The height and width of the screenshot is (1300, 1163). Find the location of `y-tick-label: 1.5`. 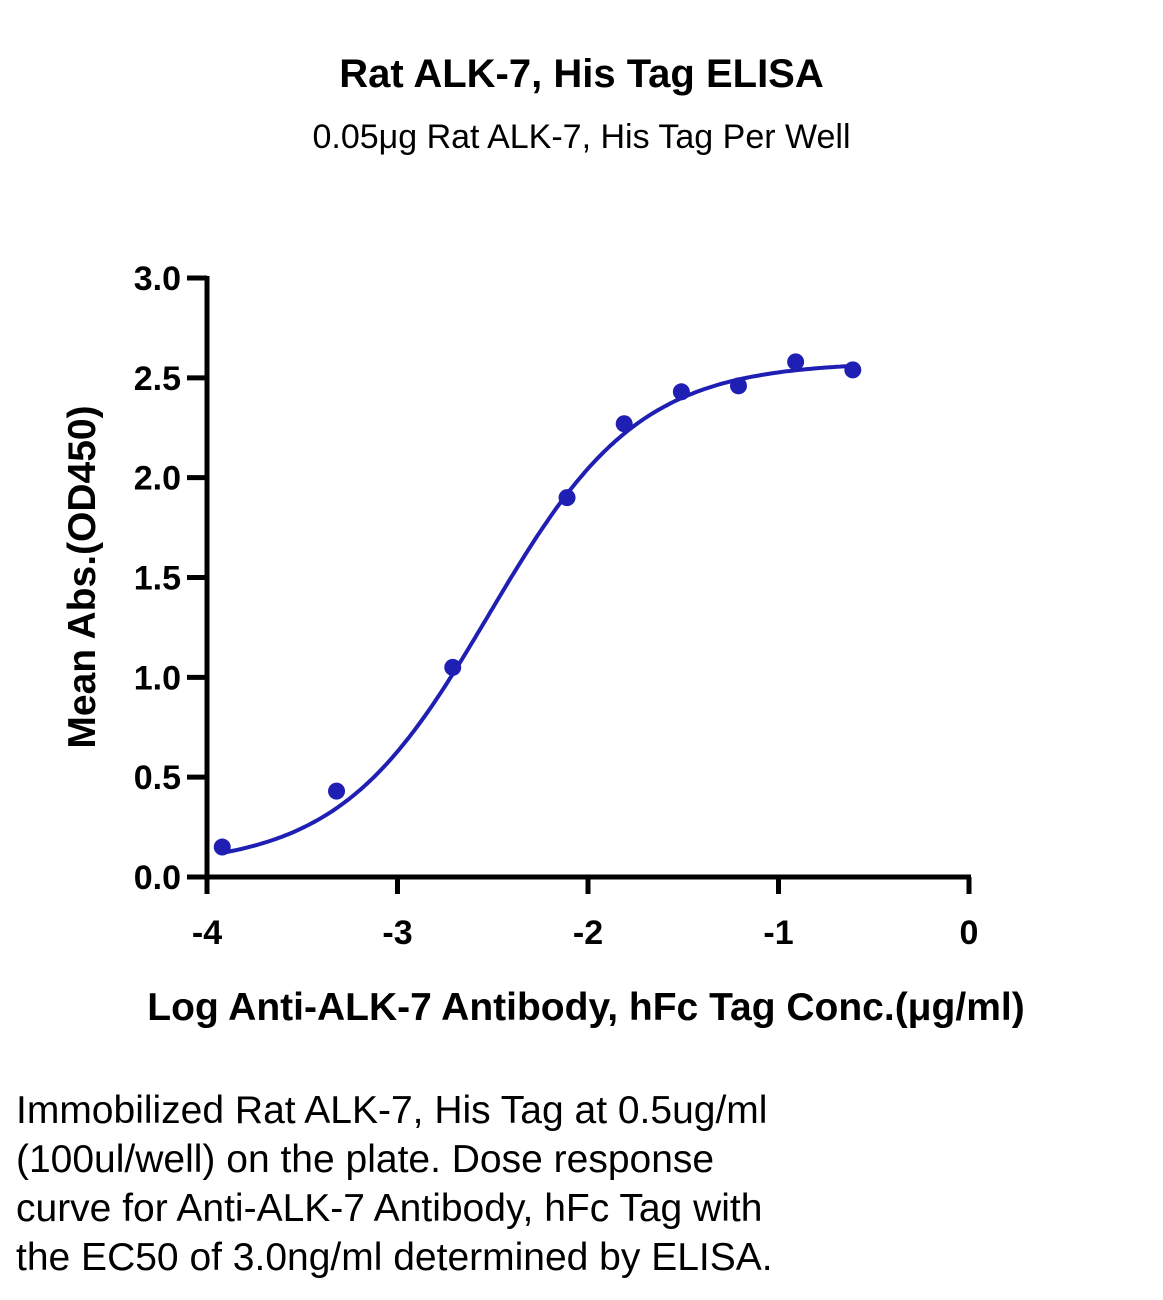

y-tick-label: 1.5 is located at coordinates (157, 579).